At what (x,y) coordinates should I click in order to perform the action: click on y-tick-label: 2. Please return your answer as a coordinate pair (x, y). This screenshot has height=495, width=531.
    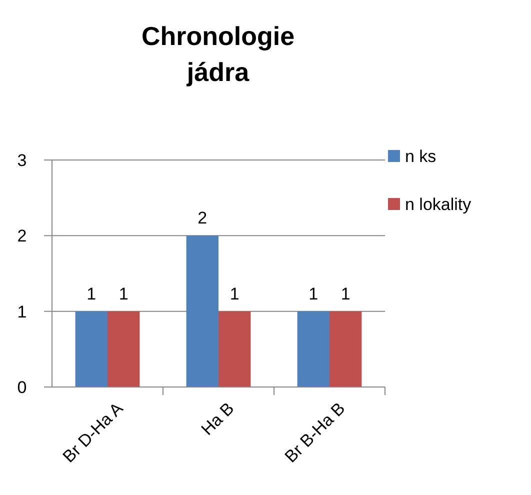
    Looking at the image, I should click on (22, 236).